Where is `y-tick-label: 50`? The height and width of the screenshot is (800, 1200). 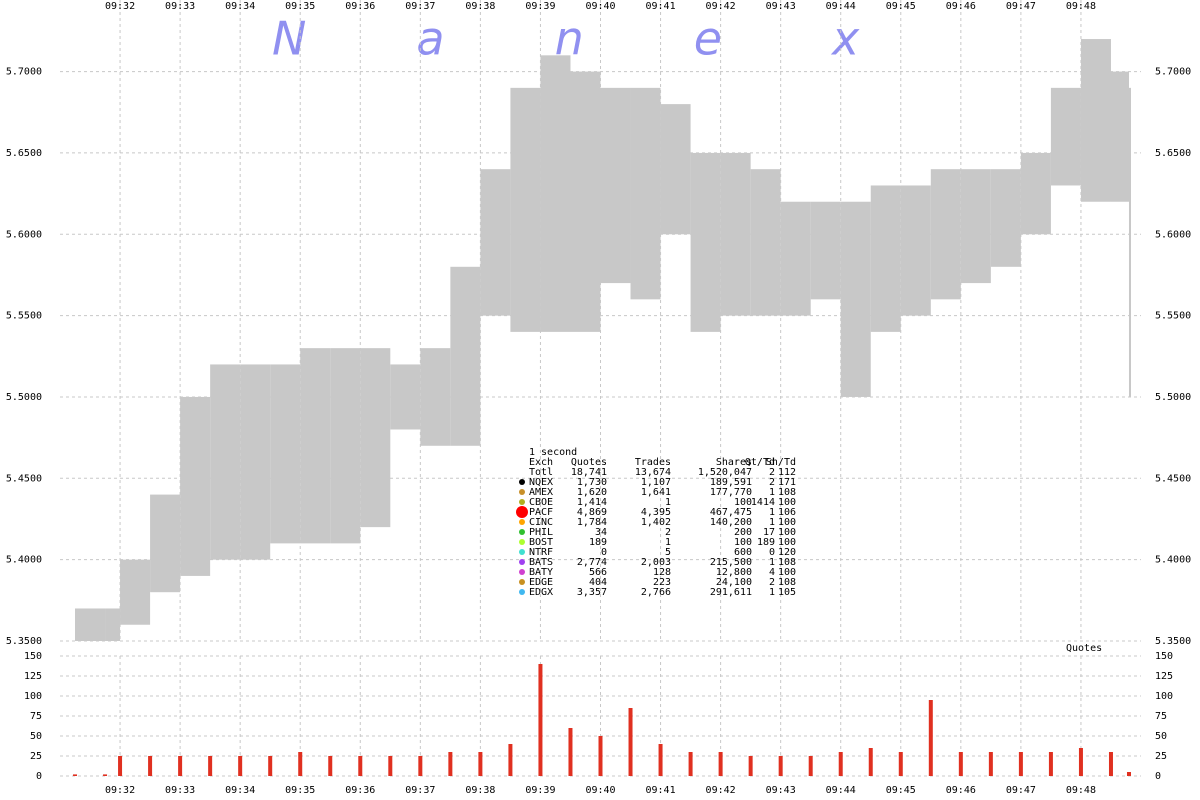
y-tick-label: 50 is located at coordinates (36, 736).